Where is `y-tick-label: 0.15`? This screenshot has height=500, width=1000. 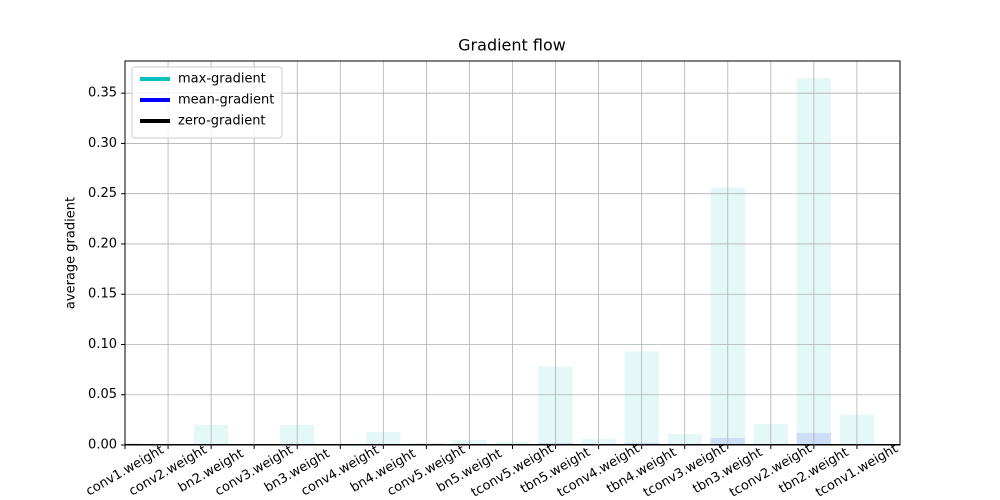
y-tick-label: 0.15 is located at coordinates (102, 294).